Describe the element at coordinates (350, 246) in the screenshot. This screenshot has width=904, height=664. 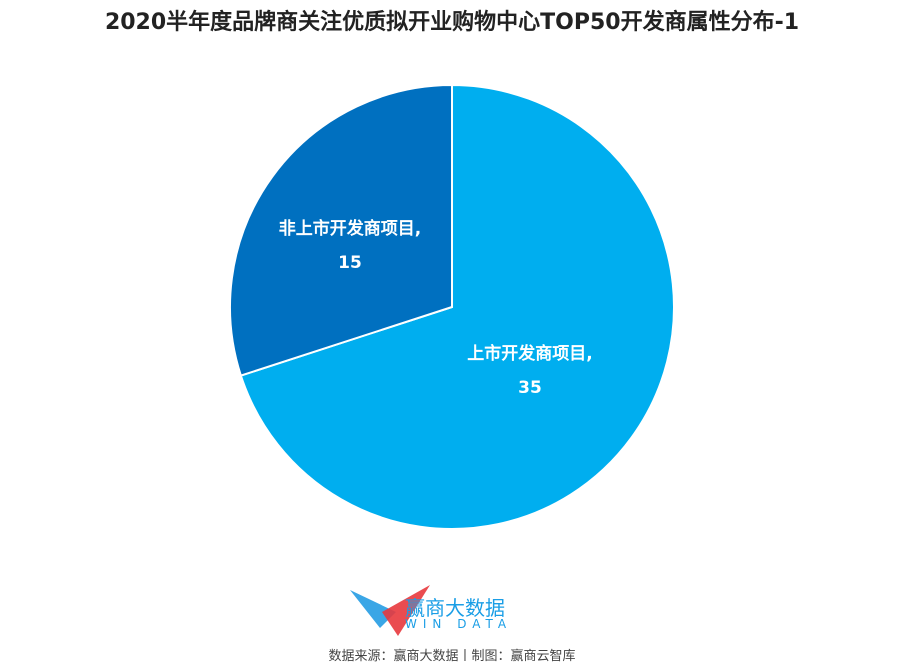
I see `data-label-unlisted: 非上市开发商项目, 15` at that location.